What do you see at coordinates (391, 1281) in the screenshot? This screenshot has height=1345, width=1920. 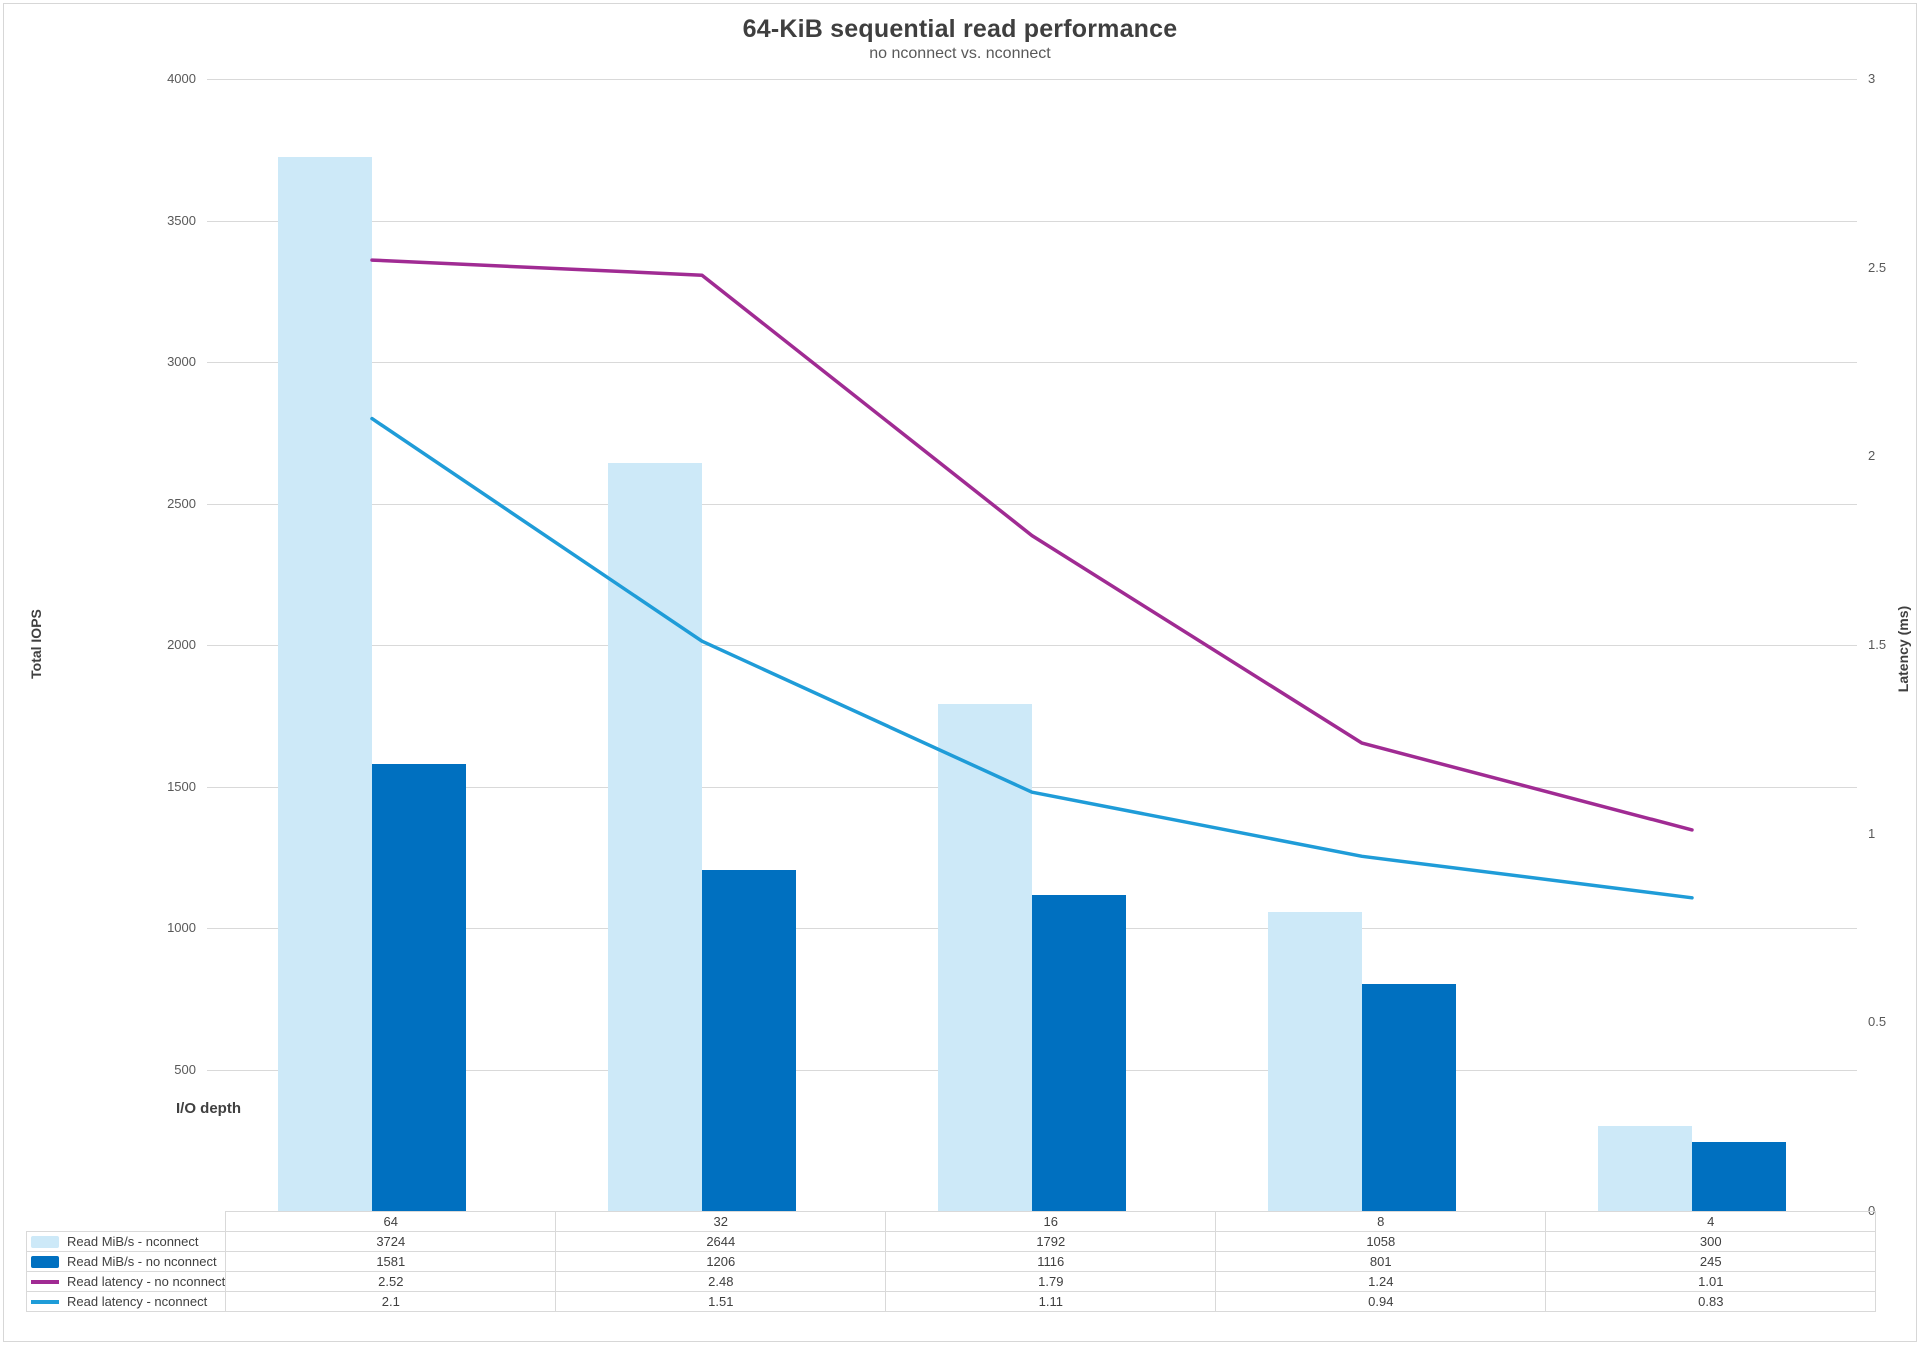 I see `value-cell: 2.52` at bounding box center [391, 1281].